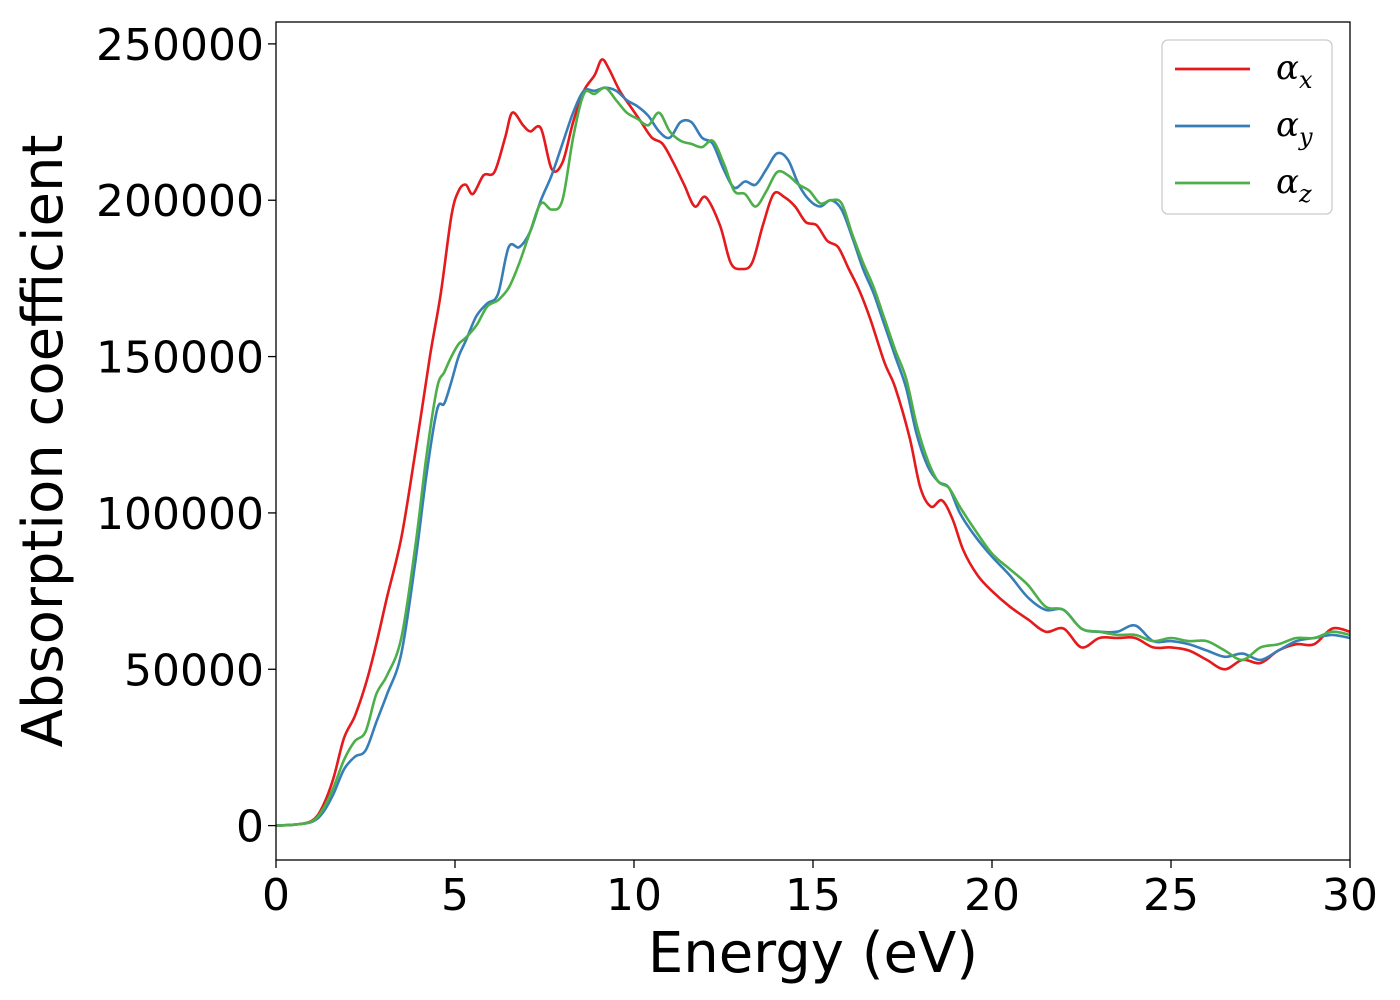  Describe the element at coordinates (1305, 137) in the screenshot. I see `legend-subscript: y` at that location.